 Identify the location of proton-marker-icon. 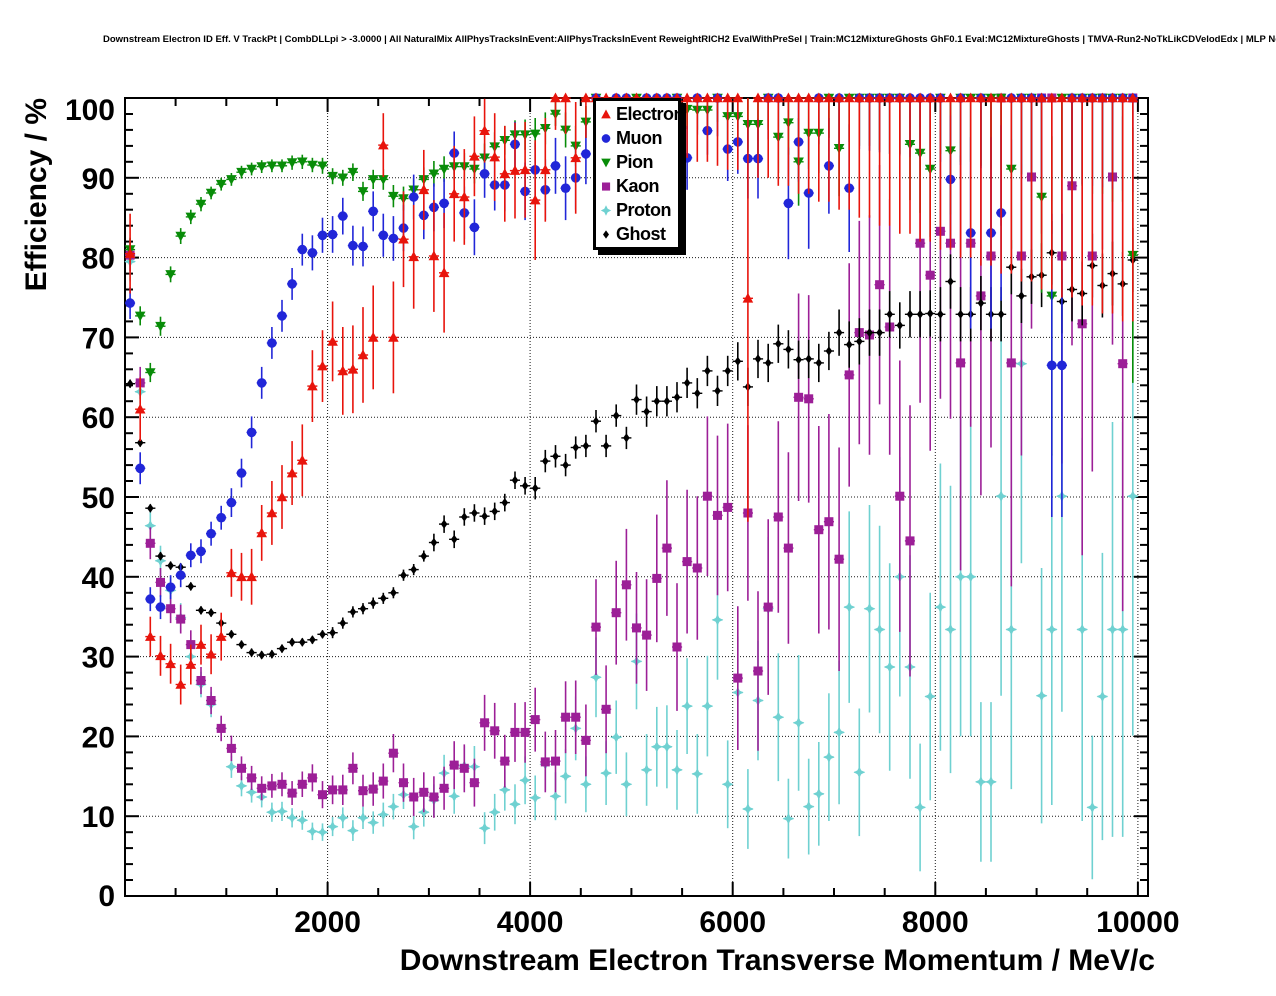
(606, 210).